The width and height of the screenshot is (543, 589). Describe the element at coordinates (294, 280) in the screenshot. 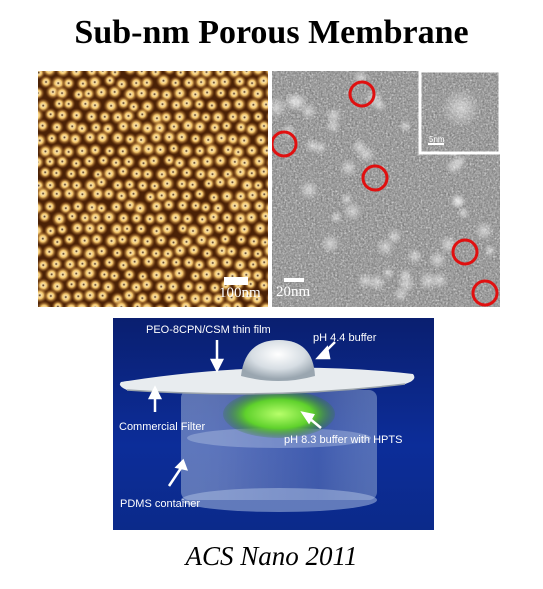

I see `tem-scale-bar` at that location.